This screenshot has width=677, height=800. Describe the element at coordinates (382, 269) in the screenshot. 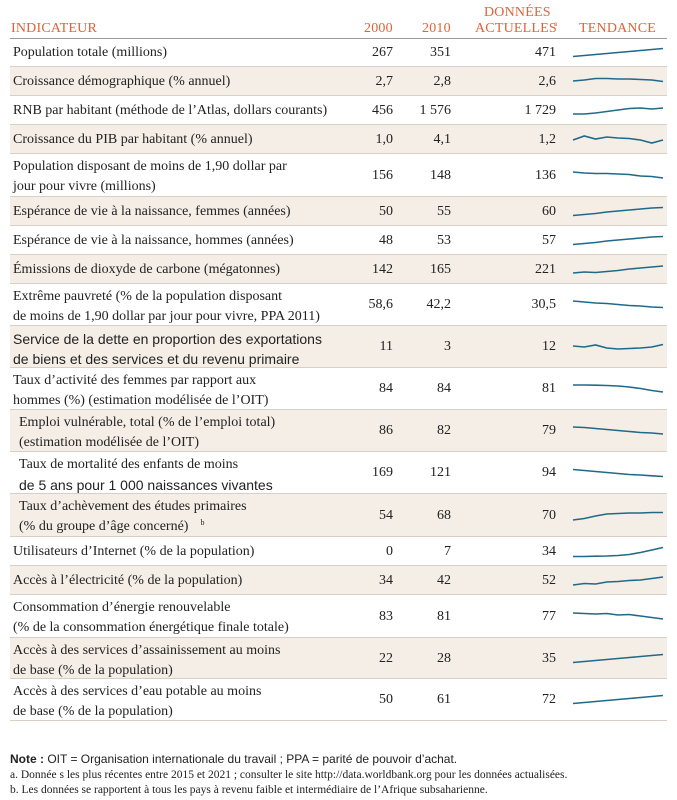

I see `value-2000: 142` at that location.